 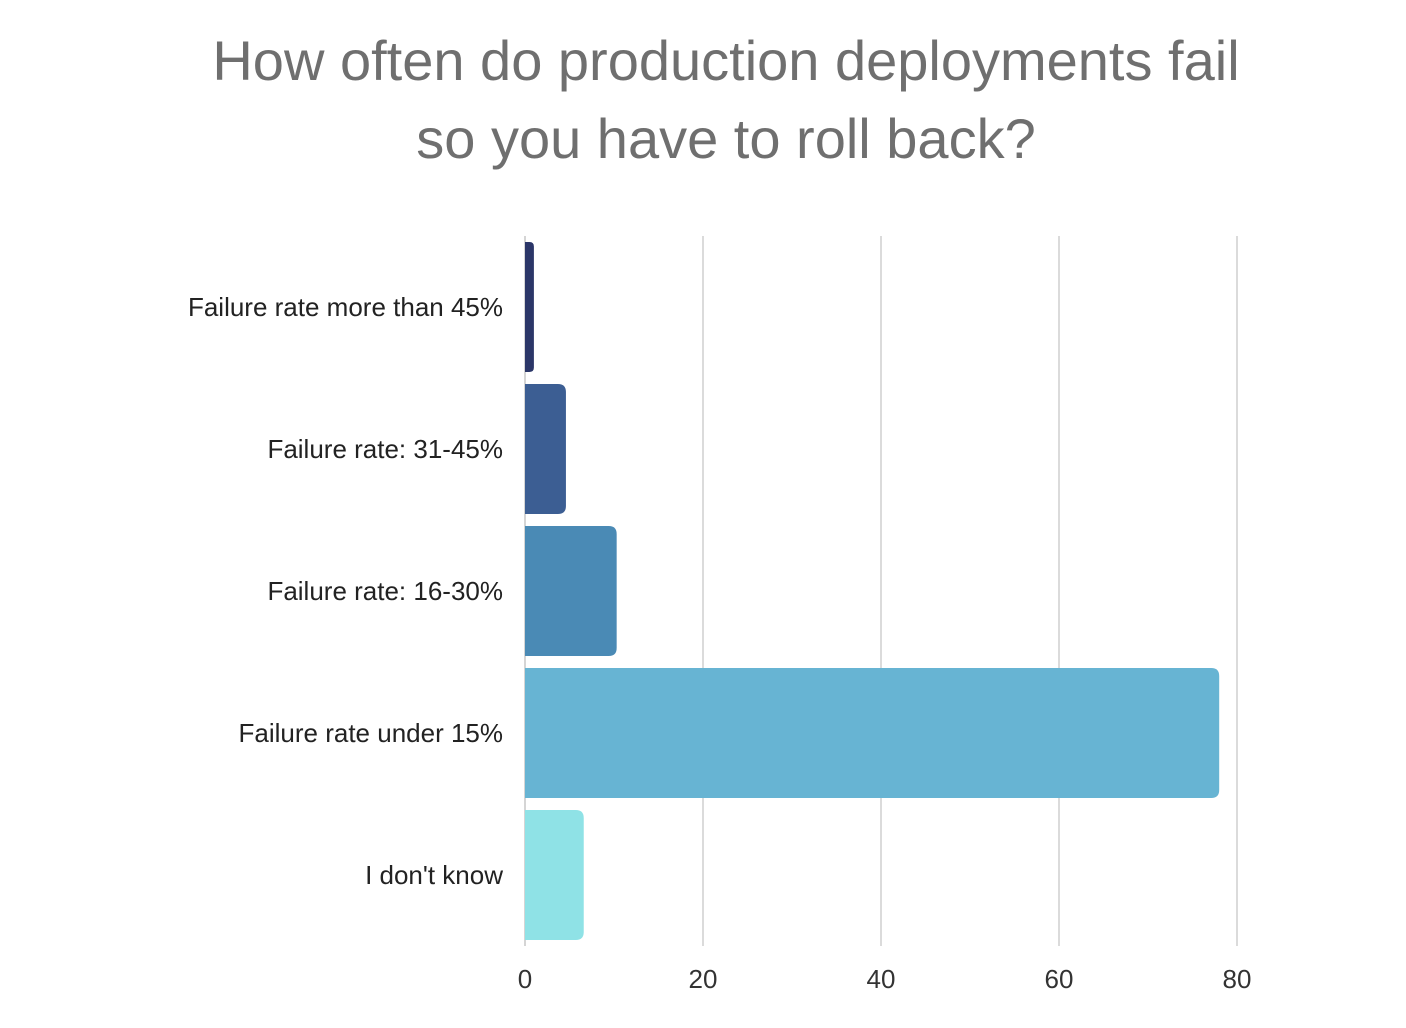 I want to click on chart-title-line-2: so you have to roll back?, so click(x=726, y=138).